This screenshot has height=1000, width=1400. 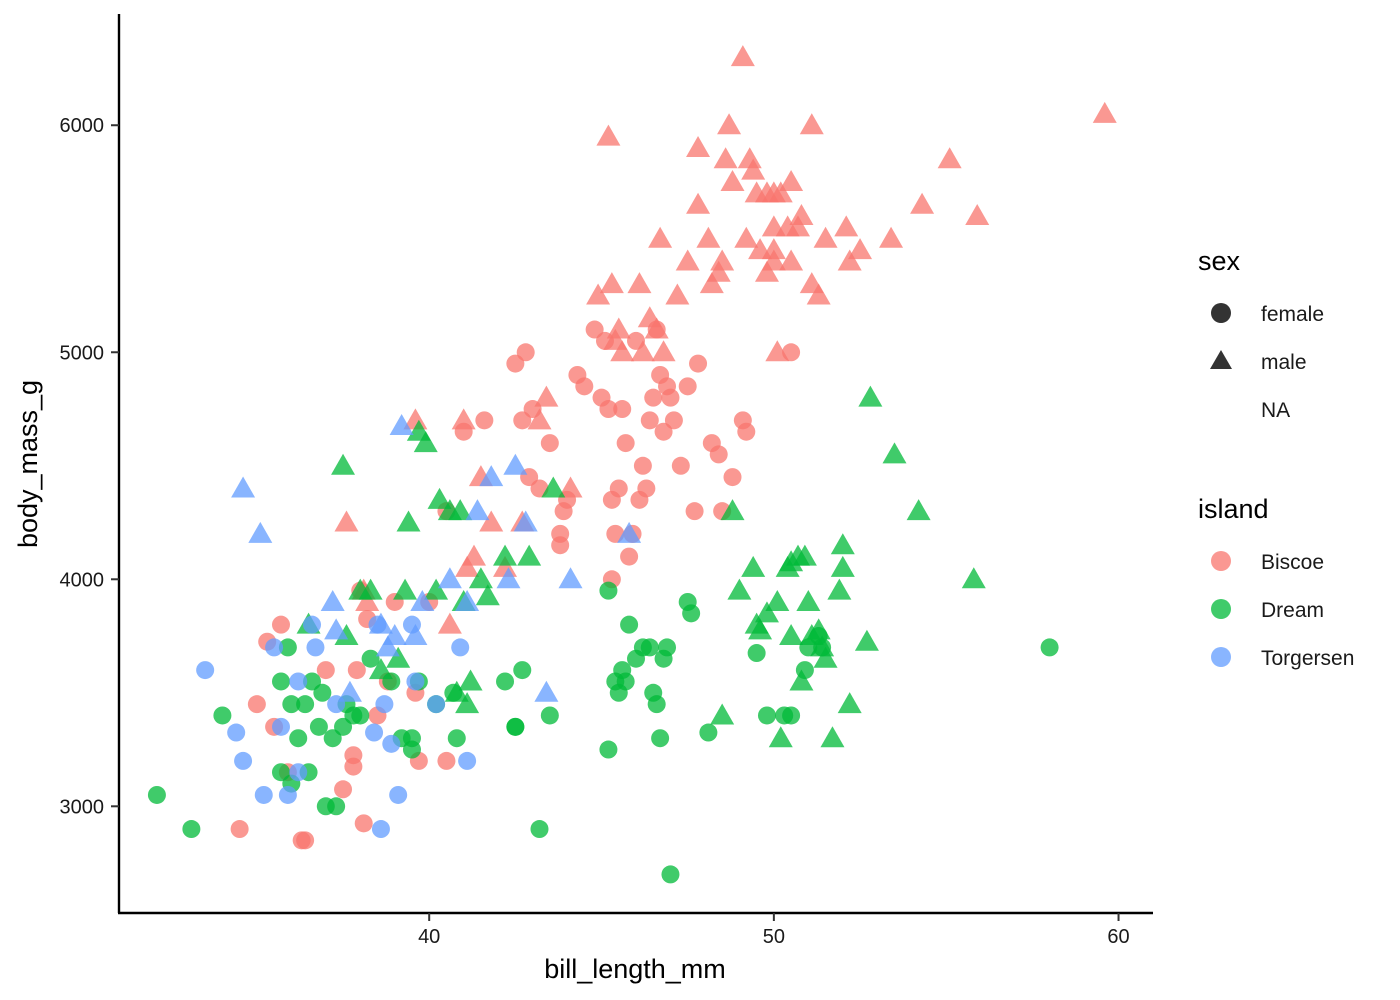 What do you see at coordinates (82, 580) in the screenshot?
I see `y-tick-label: 4000` at bounding box center [82, 580].